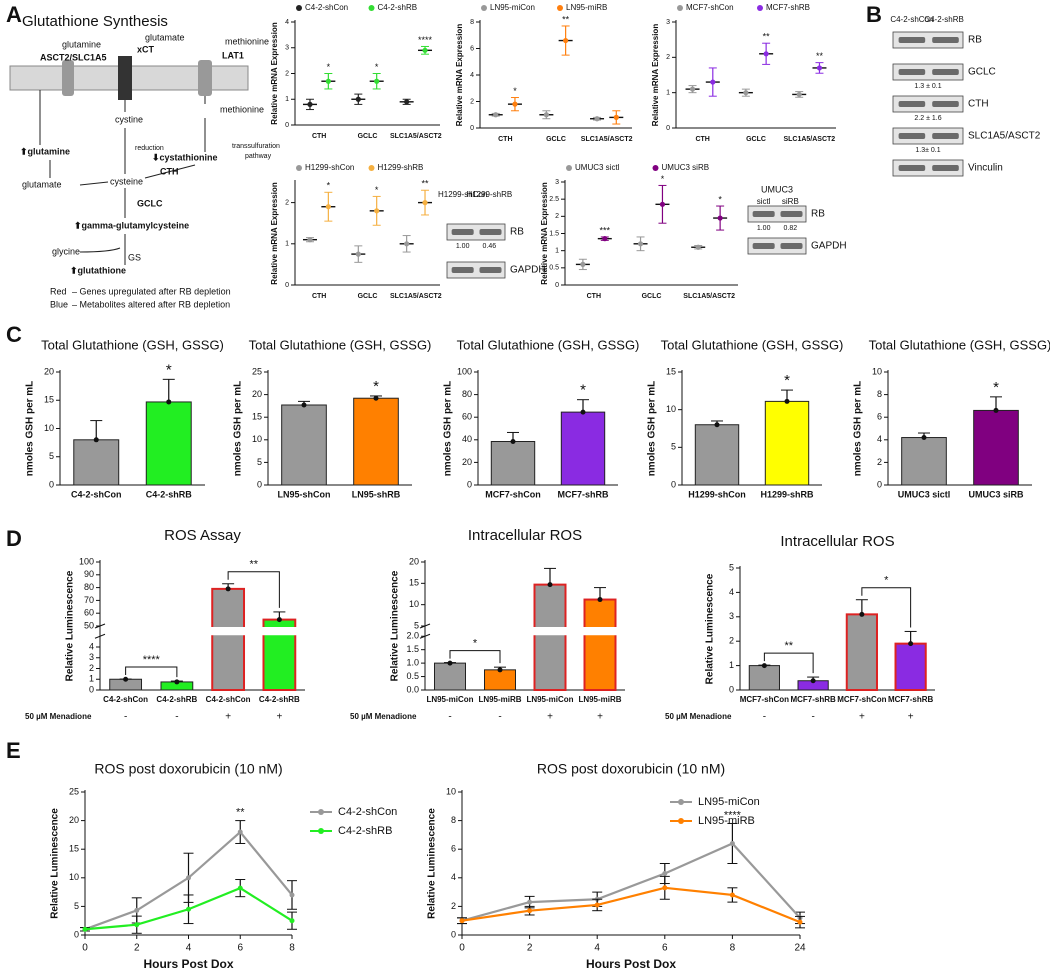 The height and width of the screenshot is (971, 1050). I want to click on diagram-label: LAT1, so click(233, 55).